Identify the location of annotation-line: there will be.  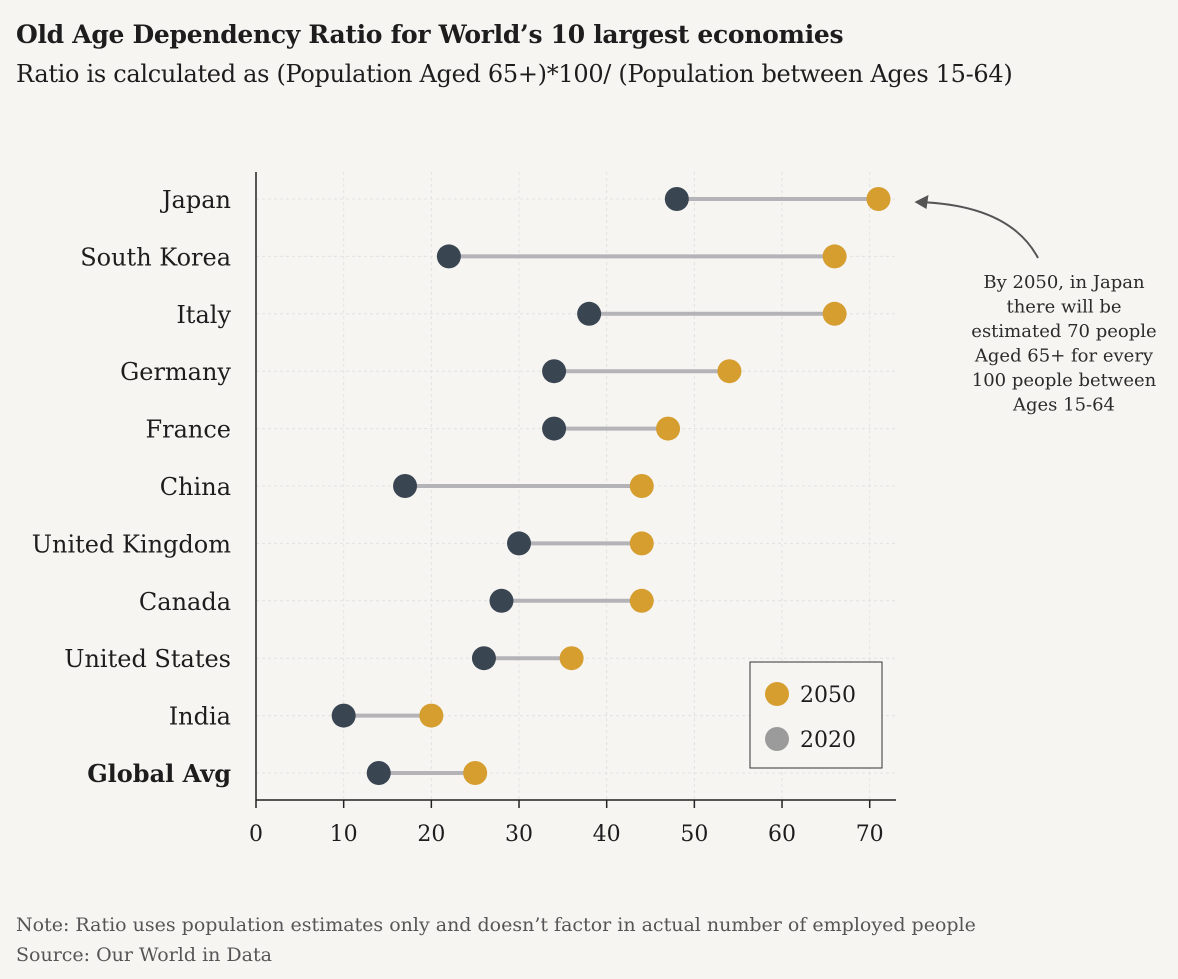
(1063, 307).